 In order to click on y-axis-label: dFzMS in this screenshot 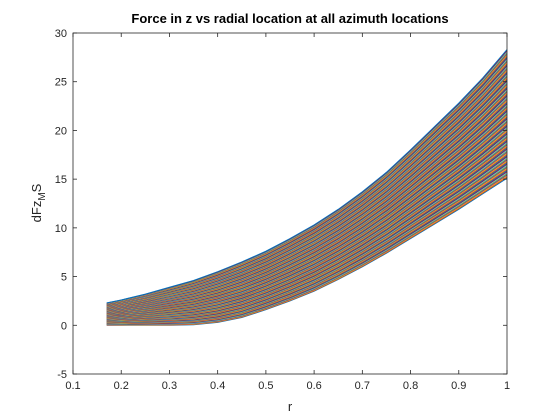, I will do `click(38, 202)`.